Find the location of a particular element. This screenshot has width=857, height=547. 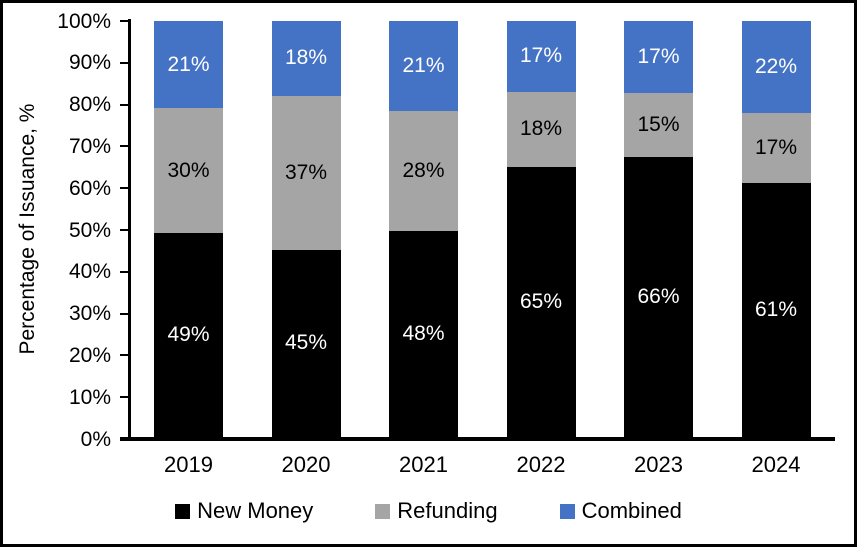

x-axis-category-label: 2021 is located at coordinates (423, 464).